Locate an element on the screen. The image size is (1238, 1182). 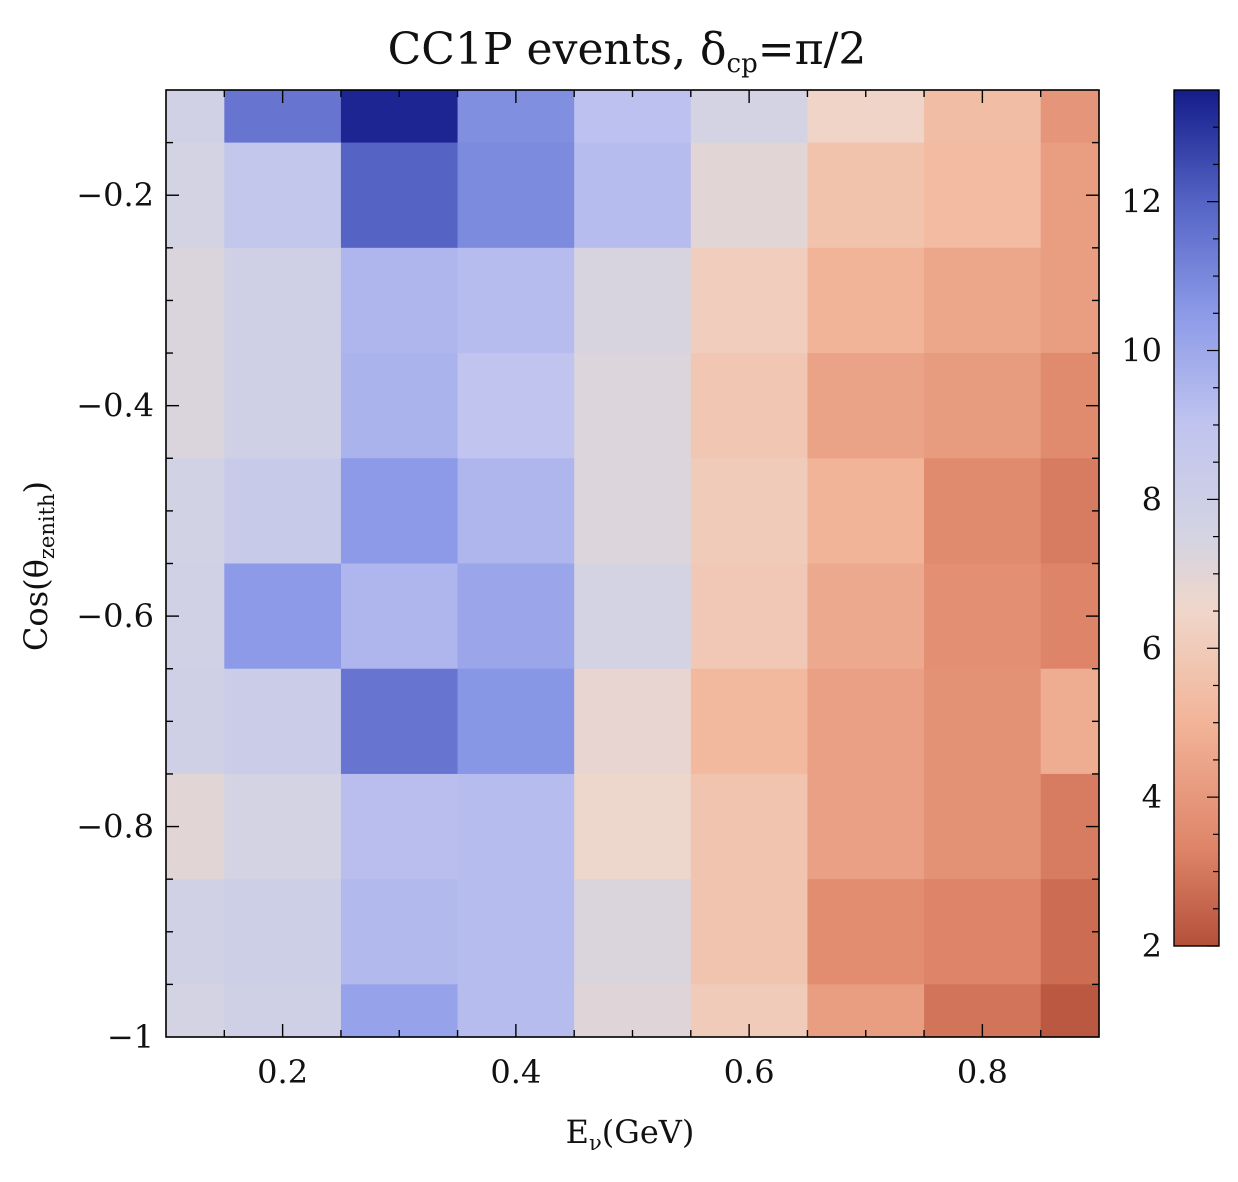
colorbar is located at coordinates (1196, 518).